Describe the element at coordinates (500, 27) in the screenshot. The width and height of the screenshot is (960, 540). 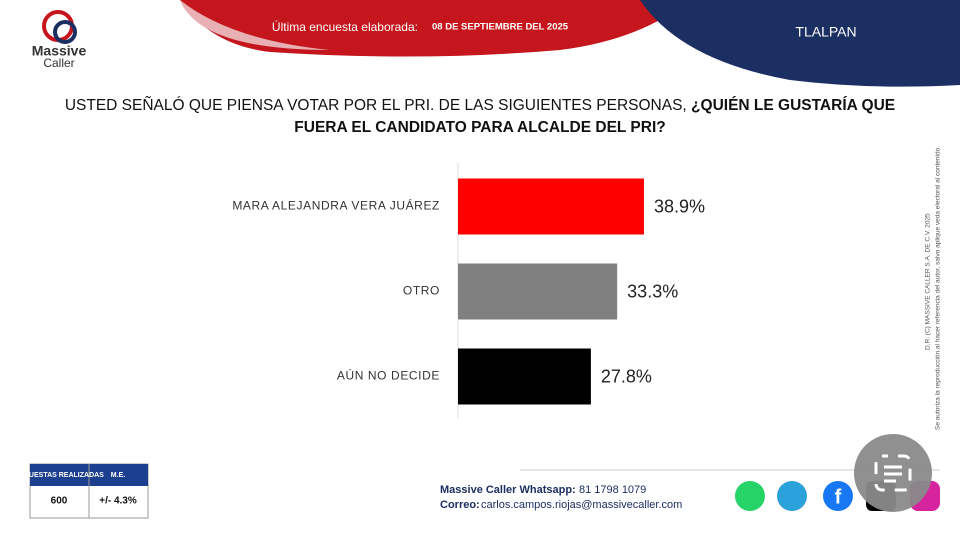
I see `last-survey-date: 08 DE SEPTIEMBRE DEL 2025` at that location.